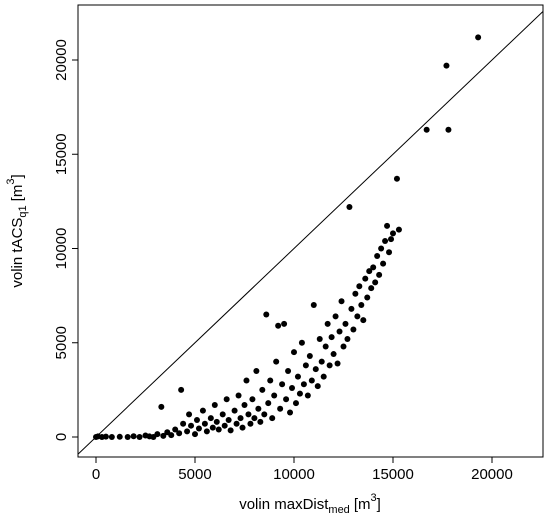  What do you see at coordinates (61, 342) in the screenshot?
I see `y-tick-label: 5000` at bounding box center [61, 342].